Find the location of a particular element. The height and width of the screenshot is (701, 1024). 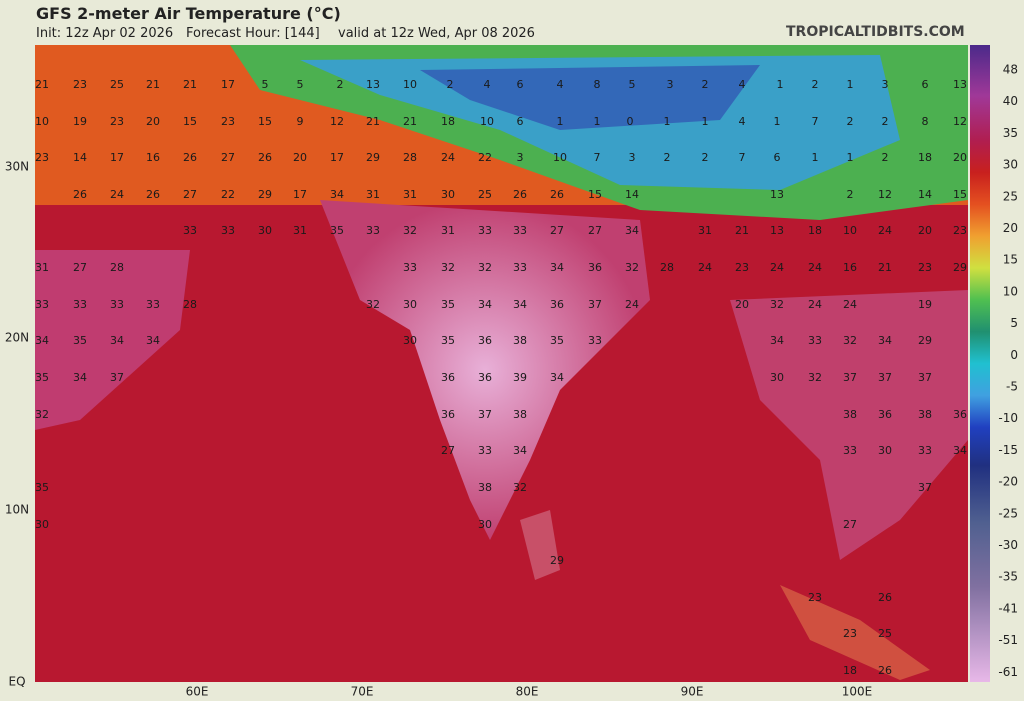

temperature-label: 14 is located at coordinates (80, 157).